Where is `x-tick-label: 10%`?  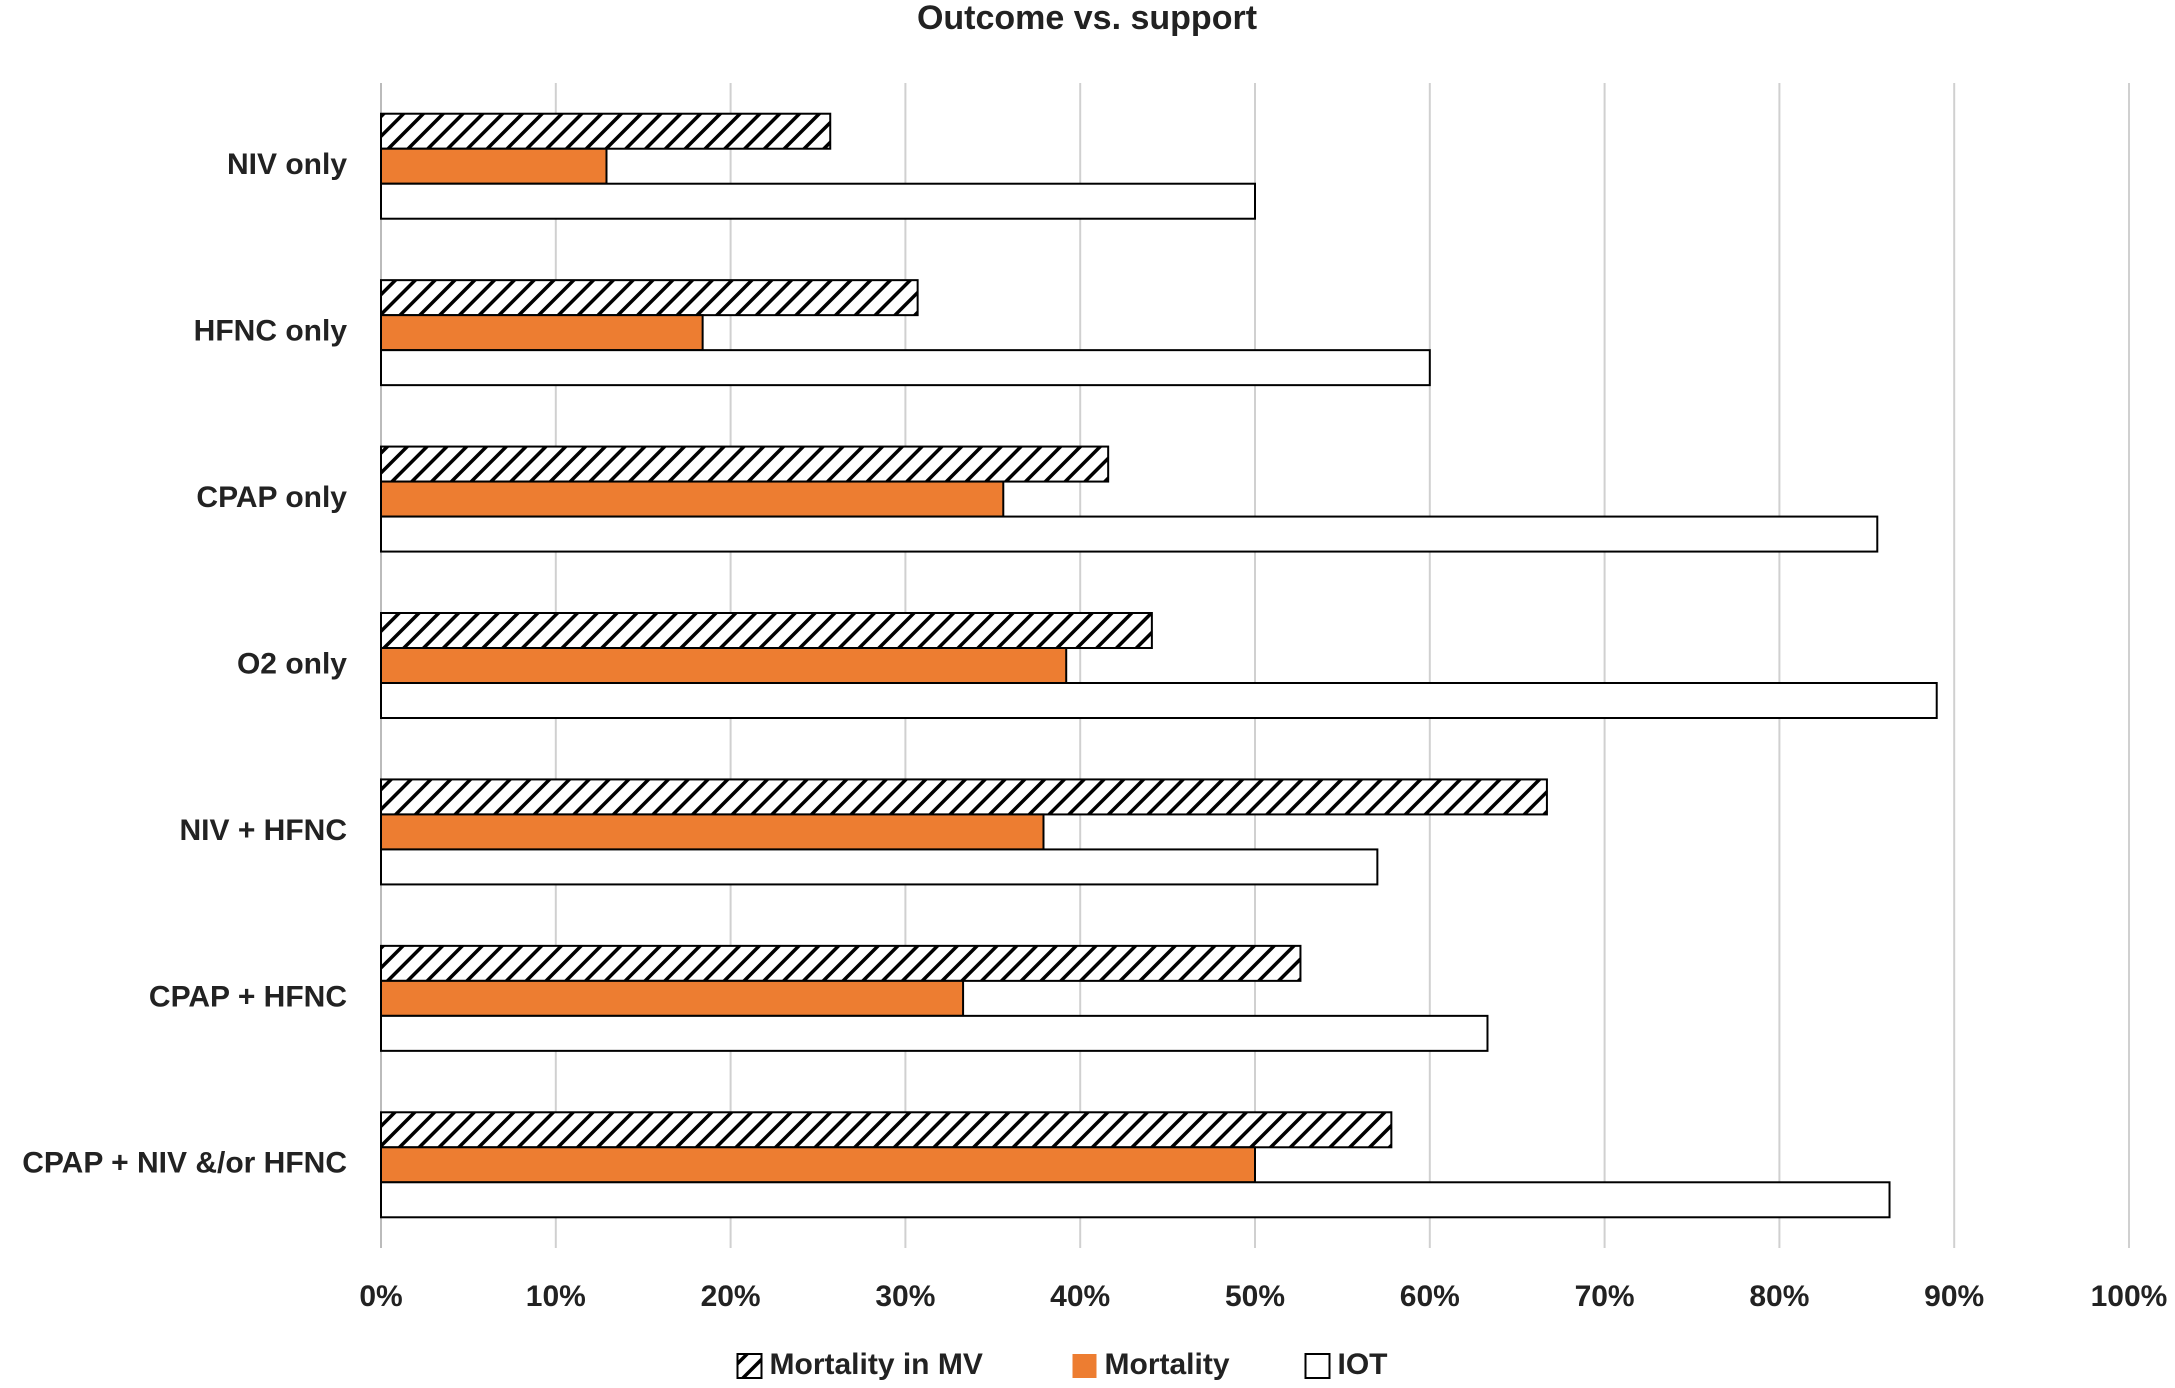
x-tick-label: 10% is located at coordinates (556, 1296).